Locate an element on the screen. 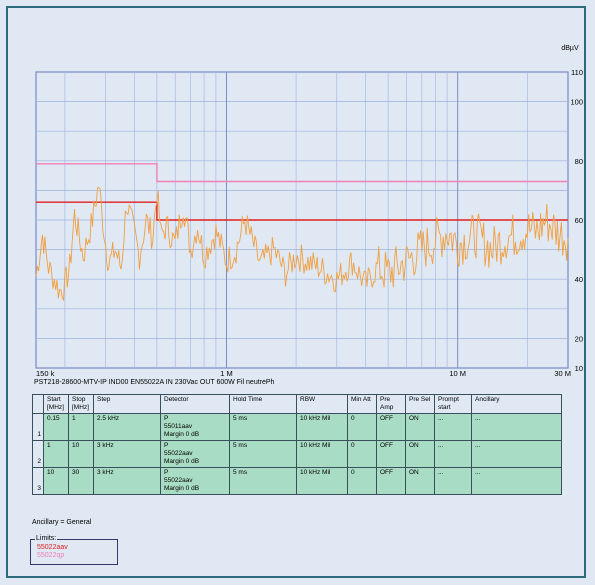  header-start: Start [MHz] is located at coordinates (56, 404).